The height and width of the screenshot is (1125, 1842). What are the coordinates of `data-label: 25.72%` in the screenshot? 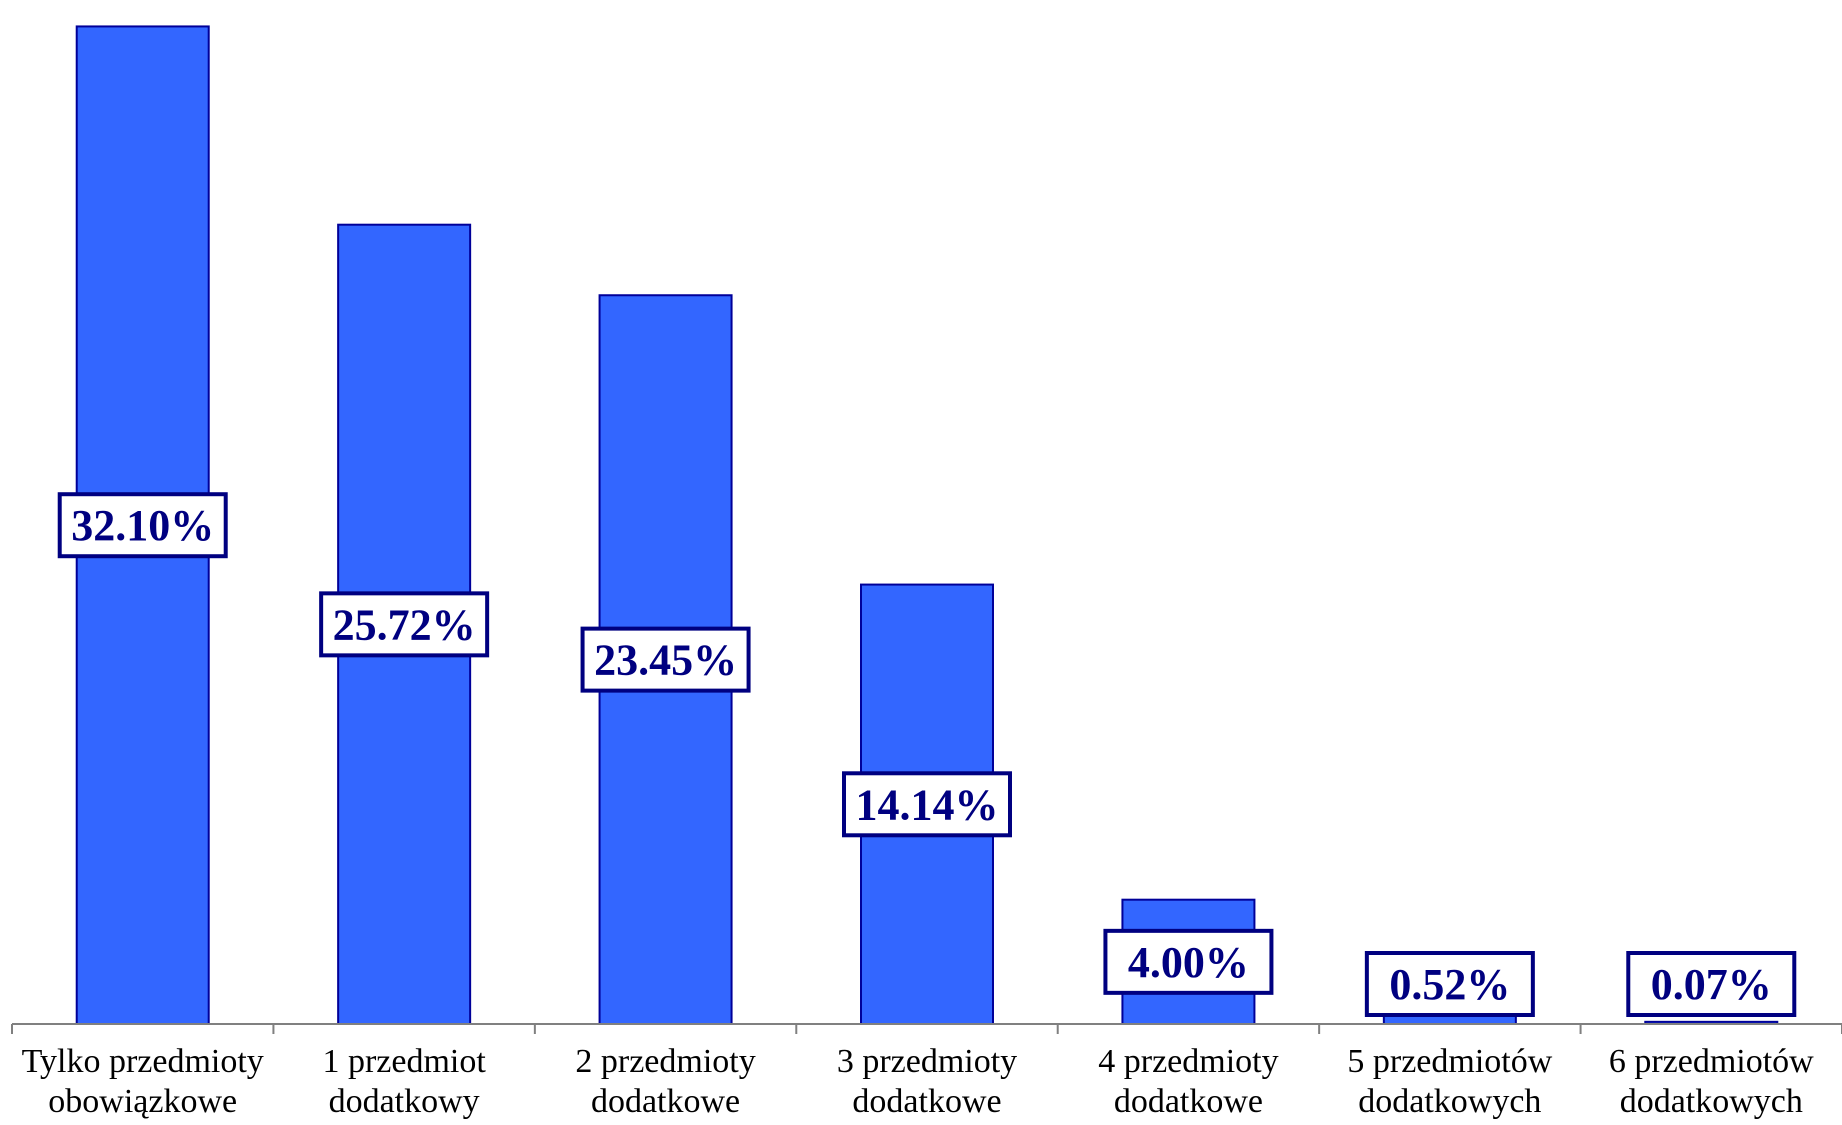 It's located at (404, 624).